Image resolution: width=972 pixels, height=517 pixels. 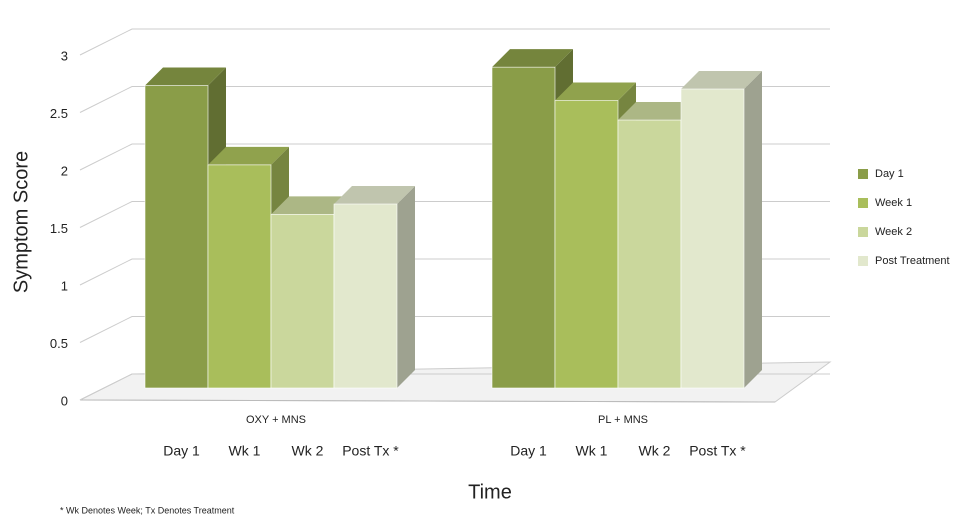 I want to click on legend-label: Day 1, so click(x=889, y=174).